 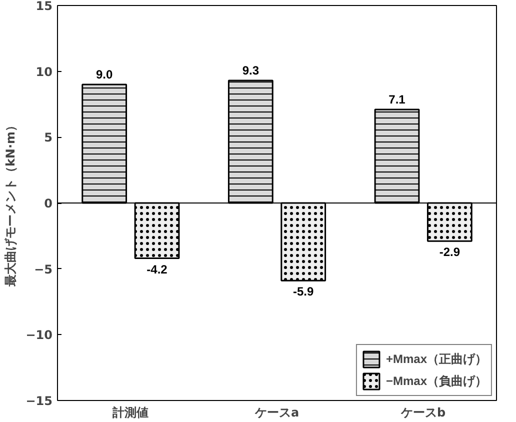 What do you see at coordinates (44, 71) in the screenshot?
I see `y-tick-label: 10` at bounding box center [44, 71].